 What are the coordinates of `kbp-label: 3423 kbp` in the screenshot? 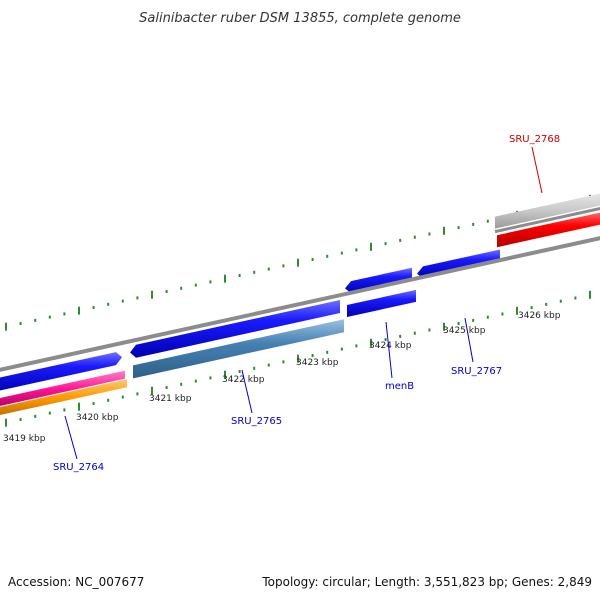 It's located at (317, 363).